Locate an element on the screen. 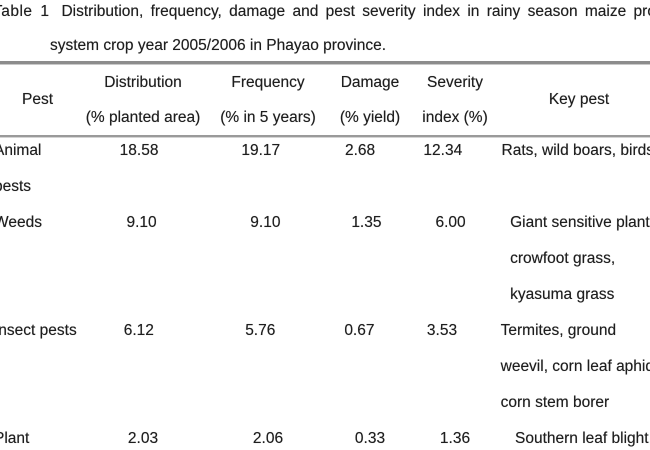 This screenshot has height=450, width=650. key-pest-line: kyasuma grass is located at coordinates (562, 294).